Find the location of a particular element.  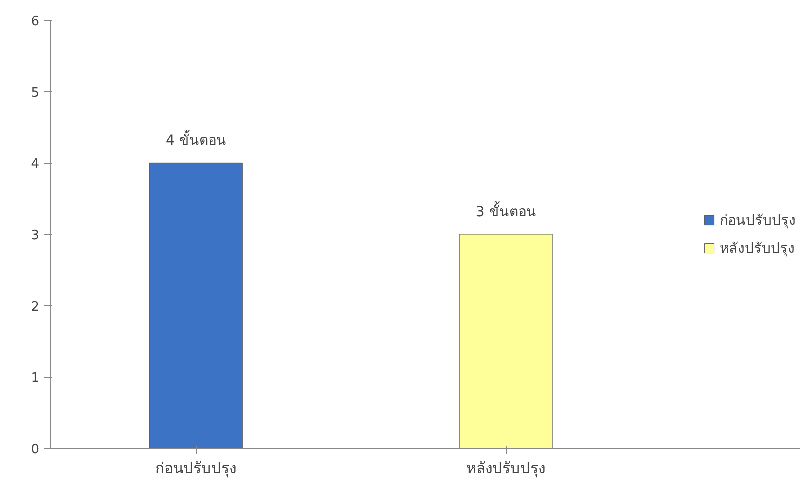

legend-label: หลังปรับปรุง is located at coordinates (757, 249).